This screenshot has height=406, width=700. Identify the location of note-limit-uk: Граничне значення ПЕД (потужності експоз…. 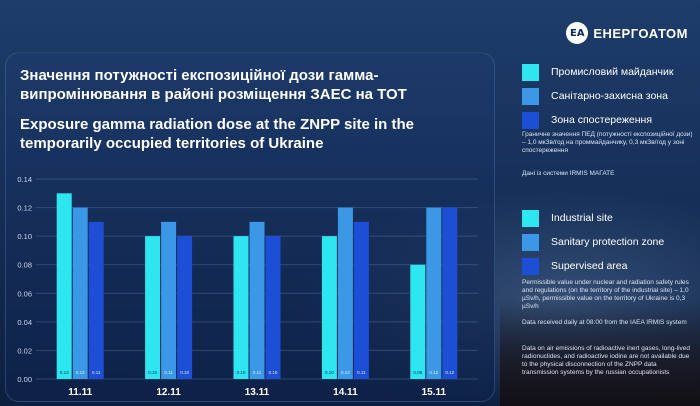
(607, 142).